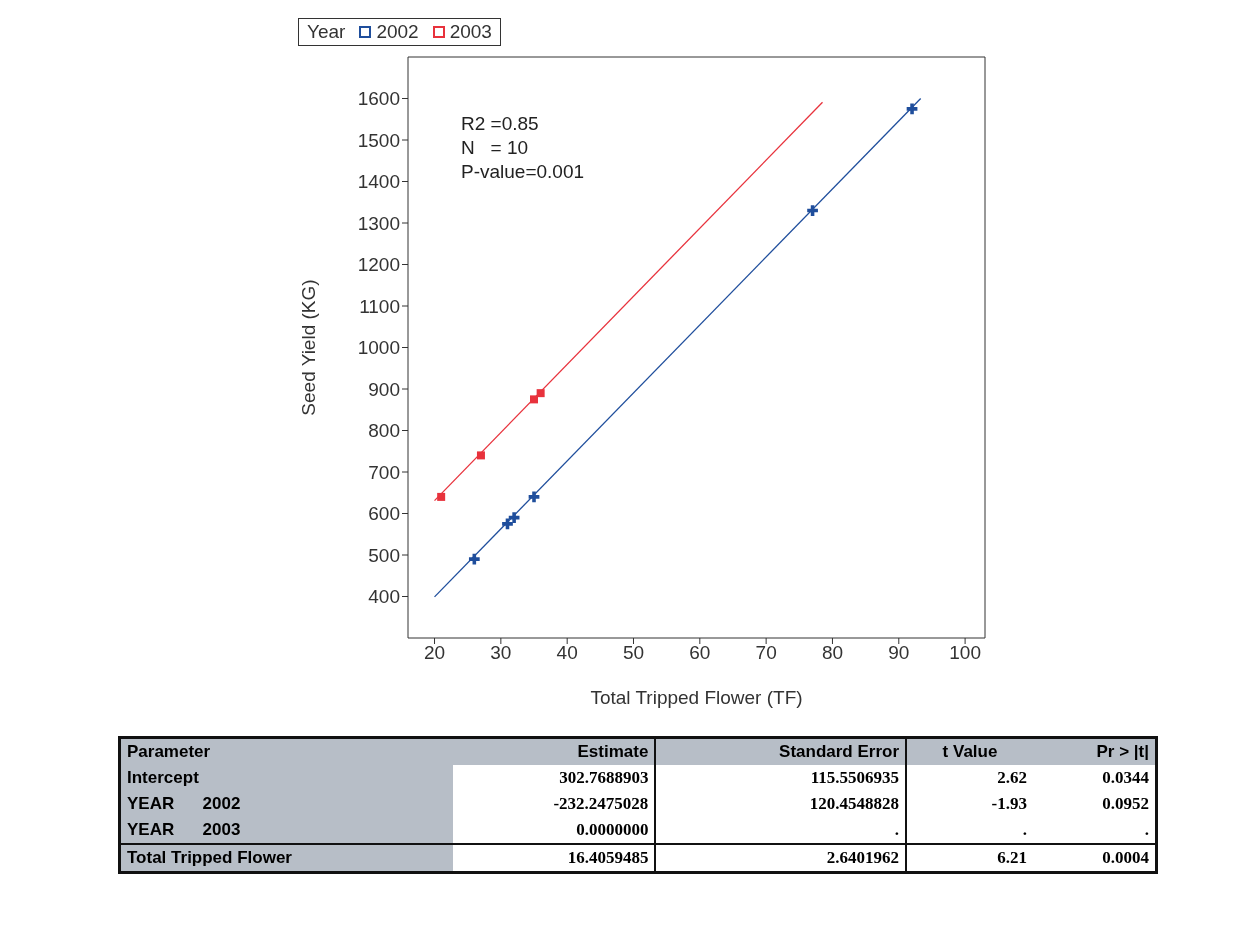 This screenshot has height=937, width=1243. I want to click on y-tick-label: 900, so click(384, 389).